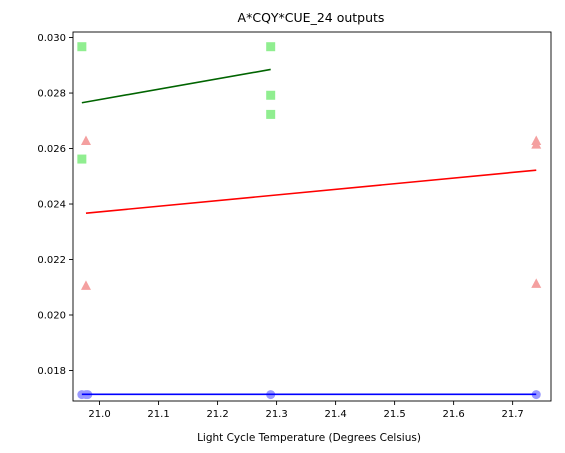  Describe the element at coordinates (176, 85) in the screenshot. I see `trend-line-s0` at that location.